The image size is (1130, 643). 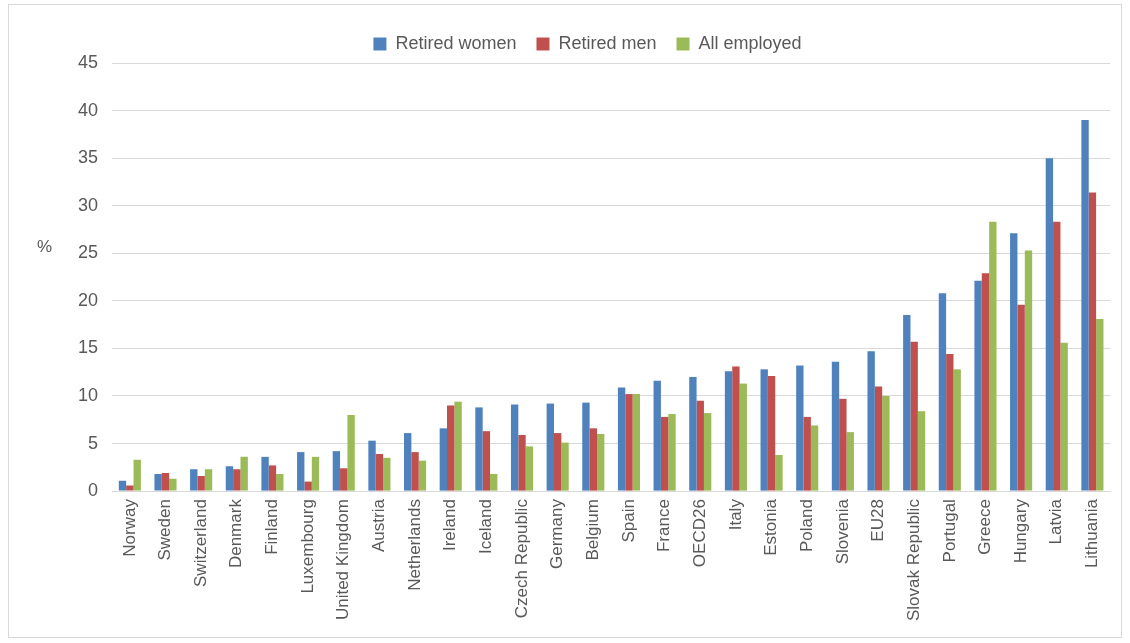 What do you see at coordinates (1056, 521) in the screenshot?
I see `x-tick-label: Latvia` at bounding box center [1056, 521].